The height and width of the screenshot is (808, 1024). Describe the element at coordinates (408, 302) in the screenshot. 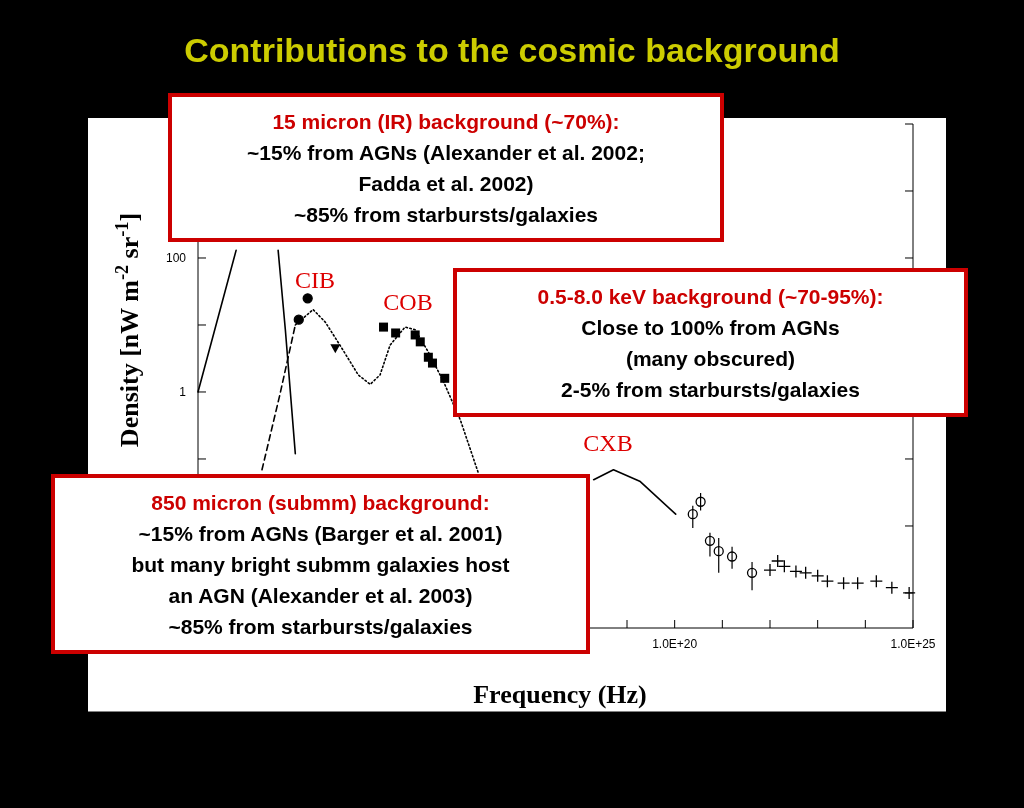

I see `annotation: COB` at that location.